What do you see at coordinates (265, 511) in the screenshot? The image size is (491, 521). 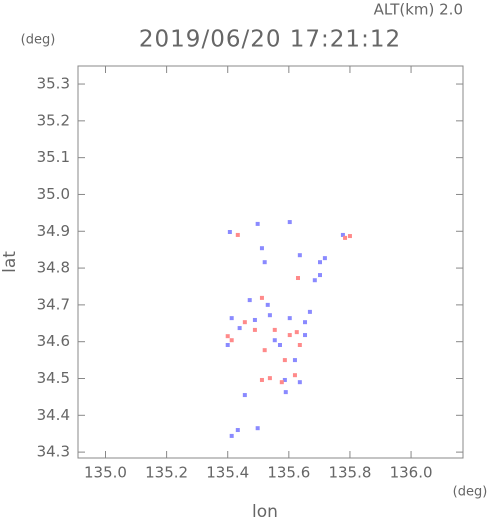 I see `x-axis-label: lon` at bounding box center [265, 511].